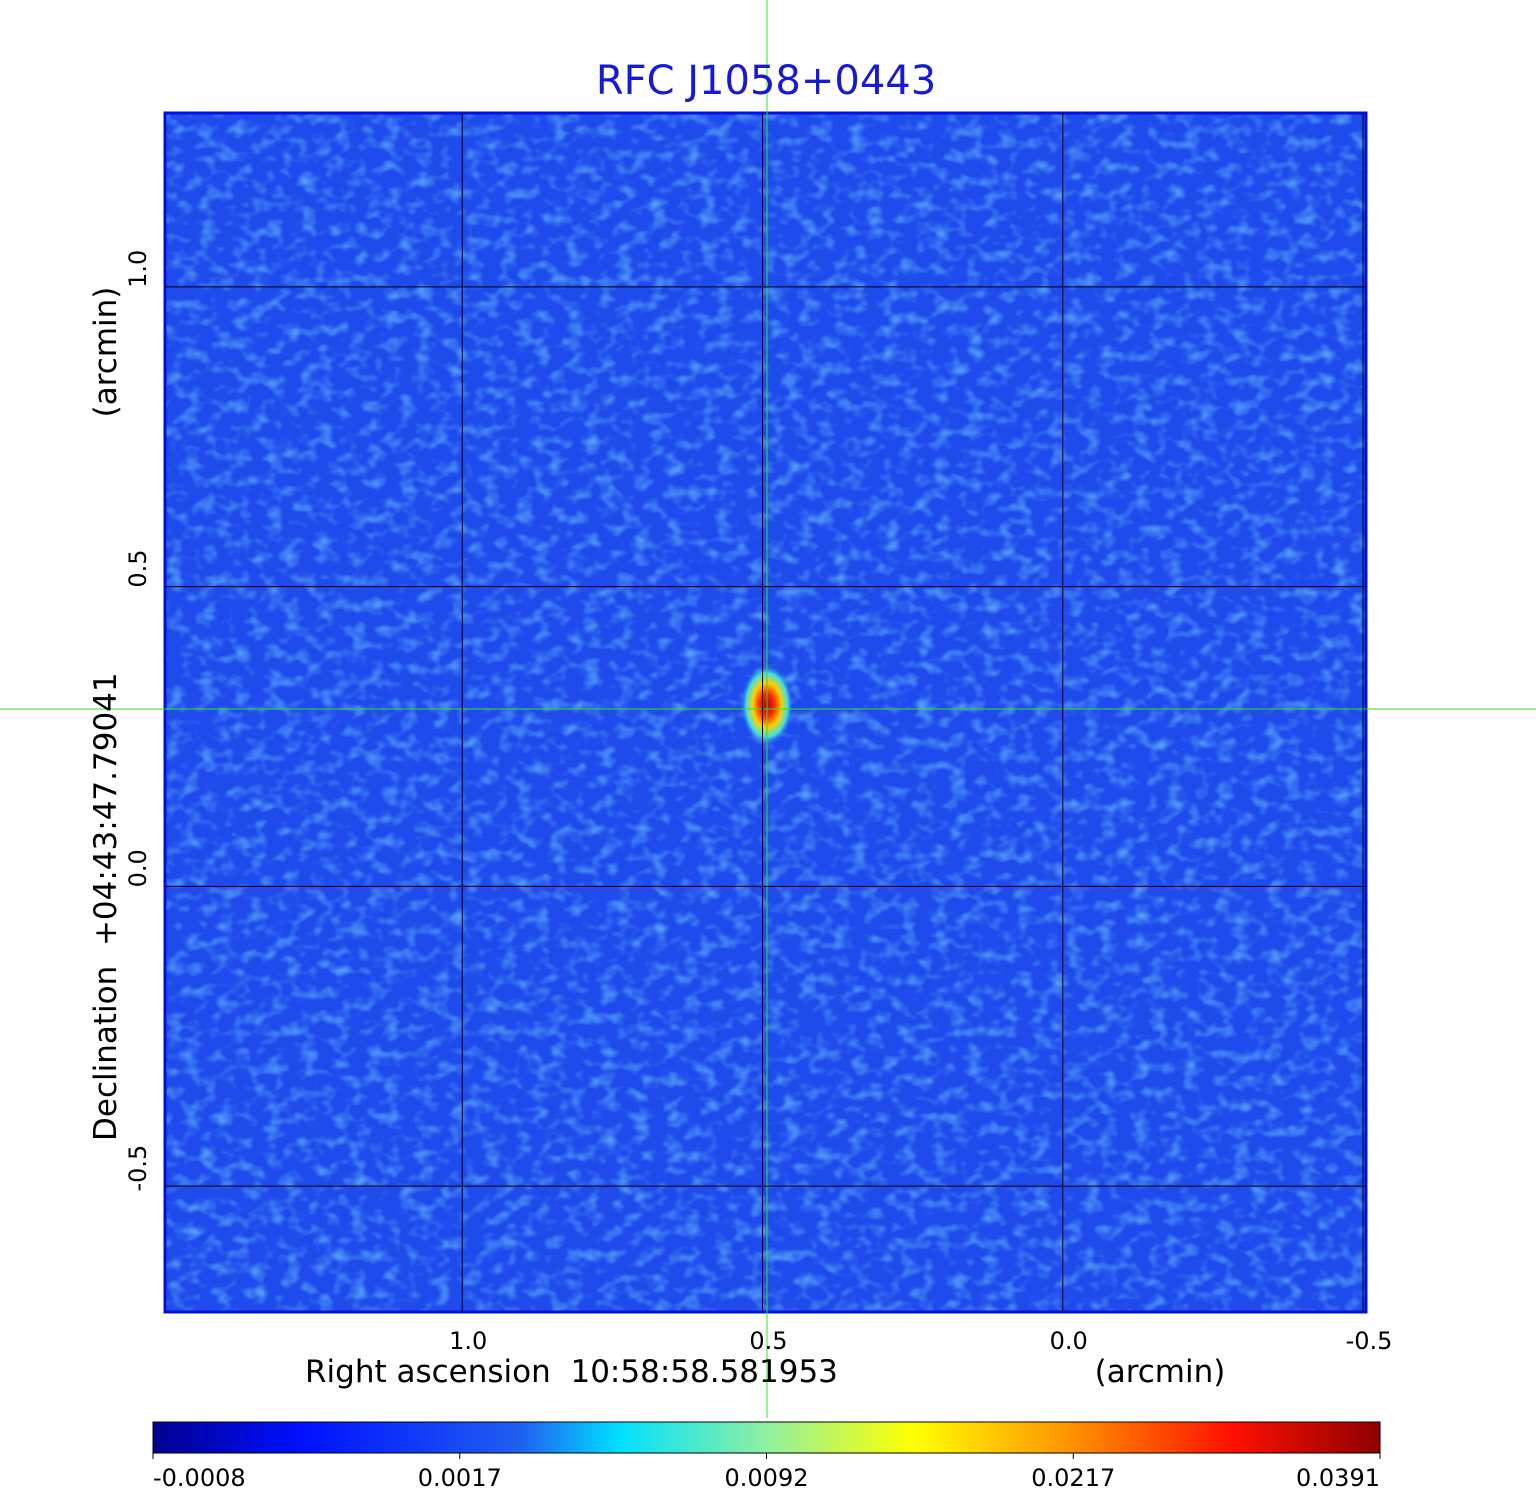 This screenshot has height=1511, width=1536. Describe the element at coordinates (460, 1478) in the screenshot. I see `colorbar-tick-label: 0.0017` at that location.